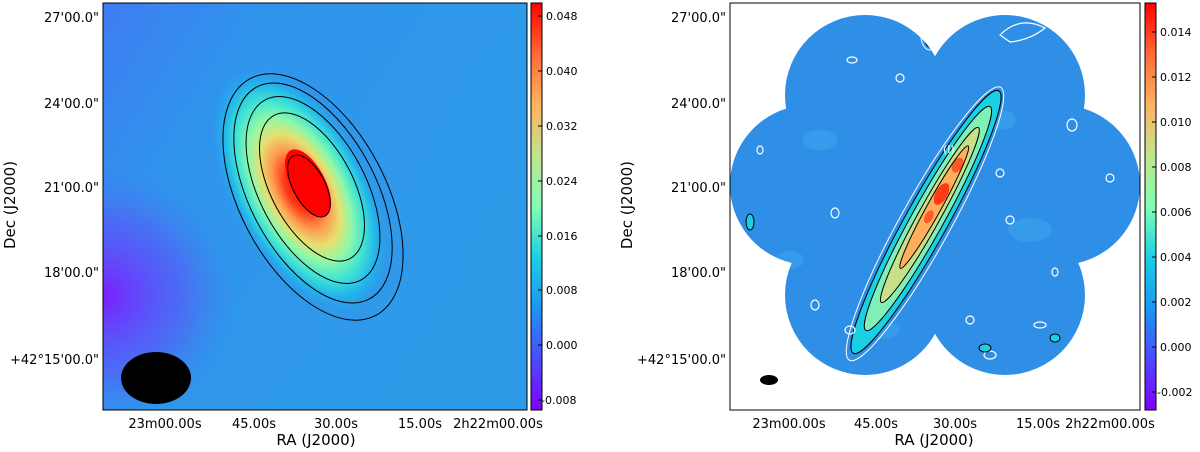  What do you see at coordinates (313, 197) in the screenshot?
I see `left-contours` at bounding box center [313, 197].